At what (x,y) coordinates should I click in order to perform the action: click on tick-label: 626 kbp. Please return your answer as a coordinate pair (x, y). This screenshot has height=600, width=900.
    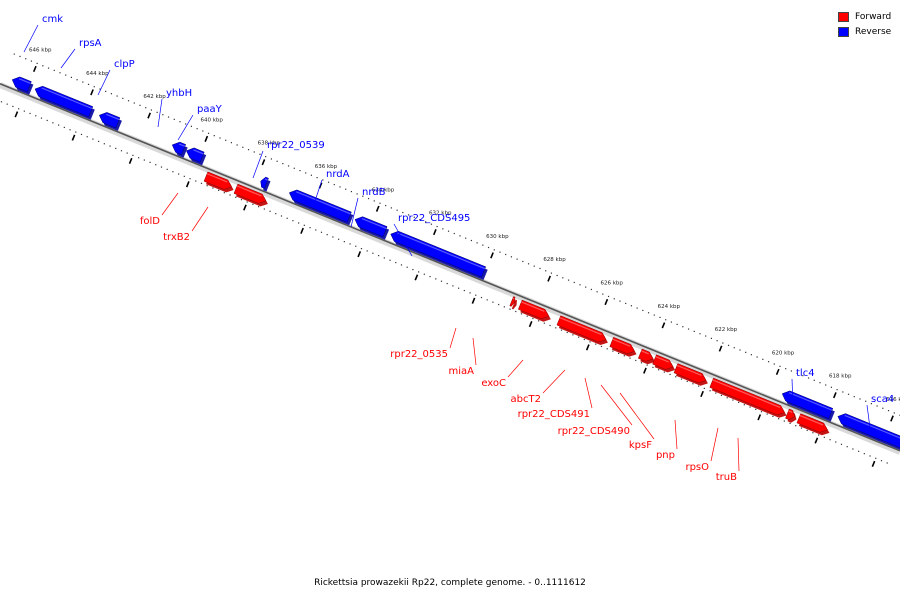
    Looking at the image, I should click on (611, 283).